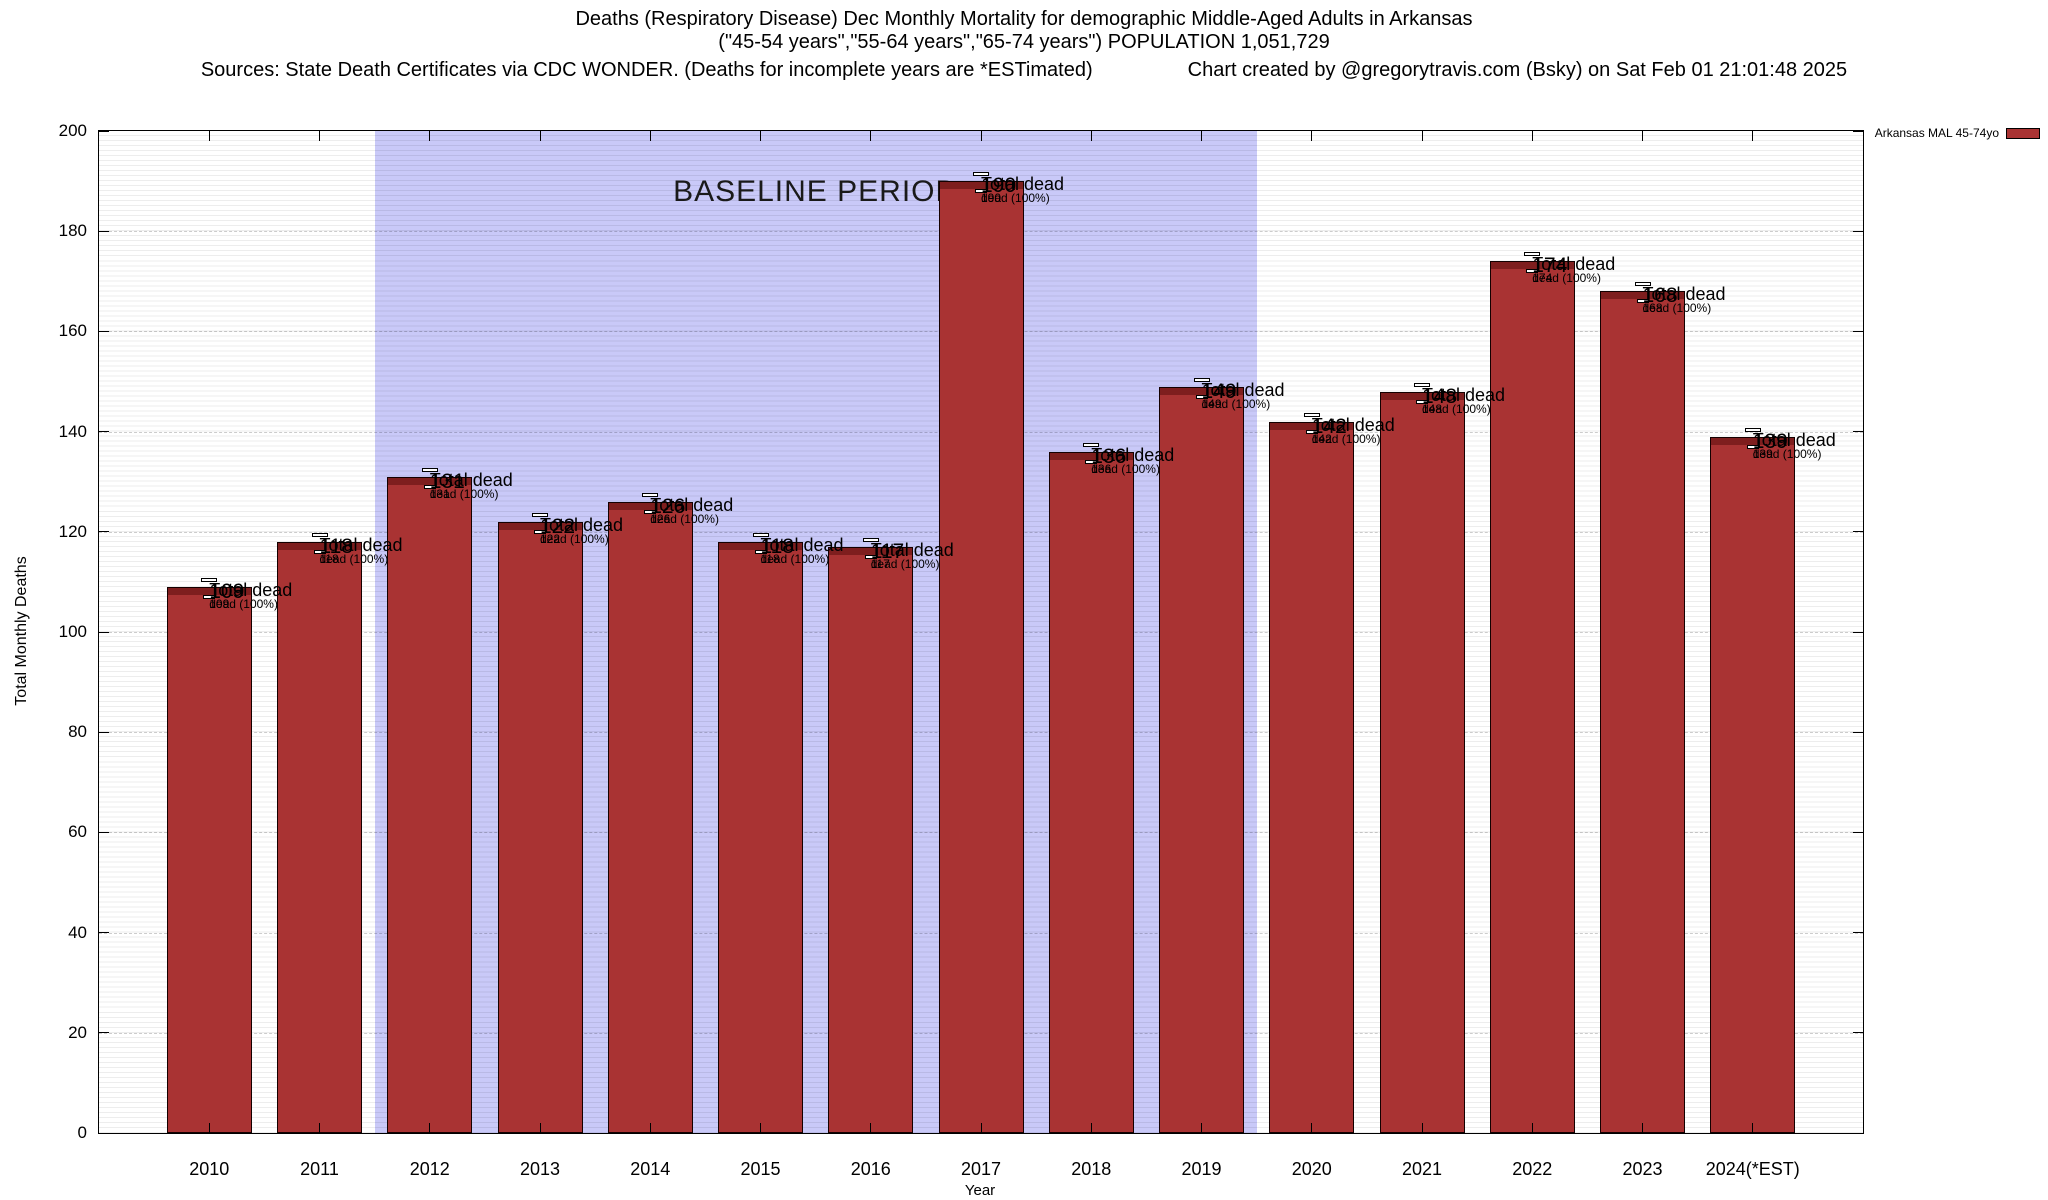  I want to click on bar-2017, so click(981, 657).